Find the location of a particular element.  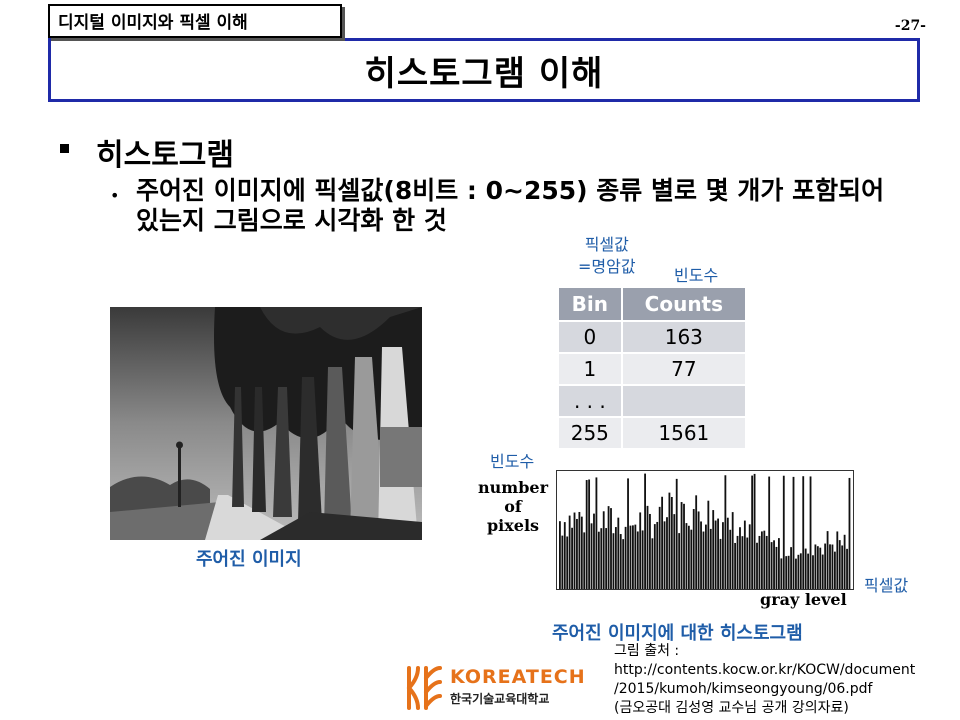

table-cell: 1 is located at coordinates (590, 369).